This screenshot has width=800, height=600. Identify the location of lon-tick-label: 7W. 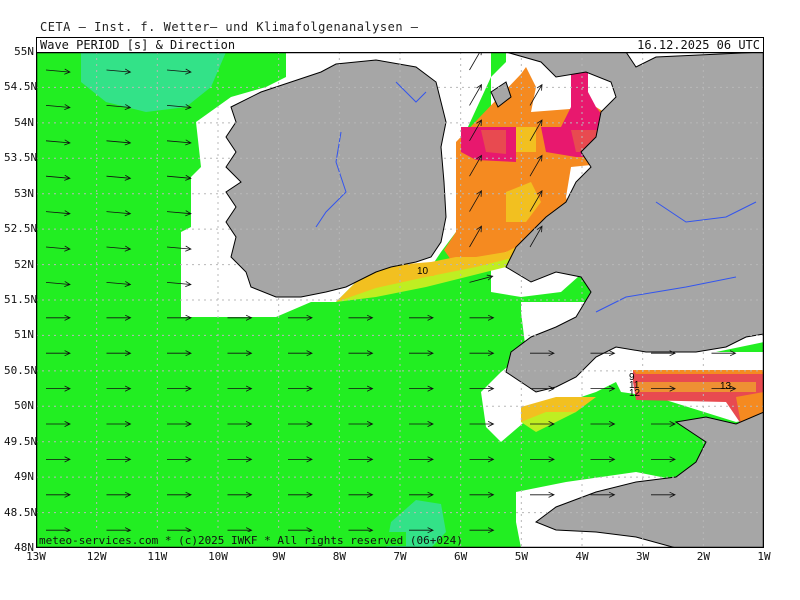
(400, 556).